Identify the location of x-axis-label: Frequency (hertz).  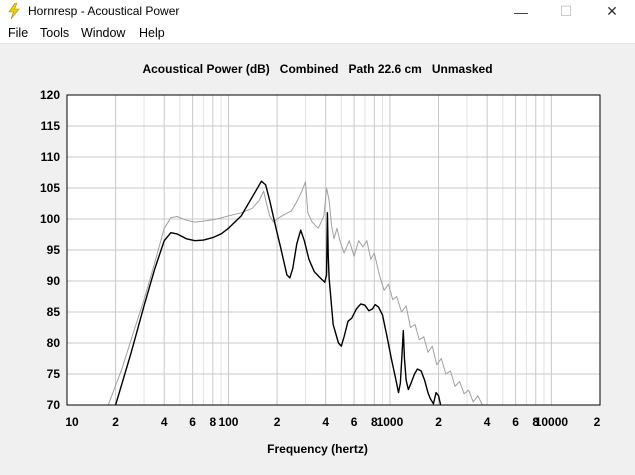
(317, 449).